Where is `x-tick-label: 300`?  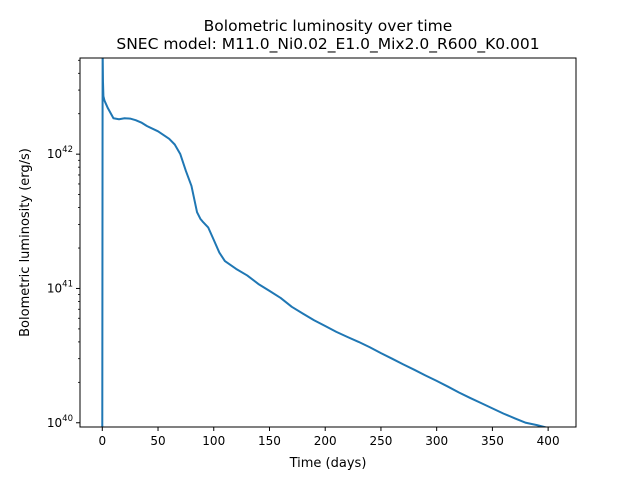
x-tick-label: 300 is located at coordinates (436, 441).